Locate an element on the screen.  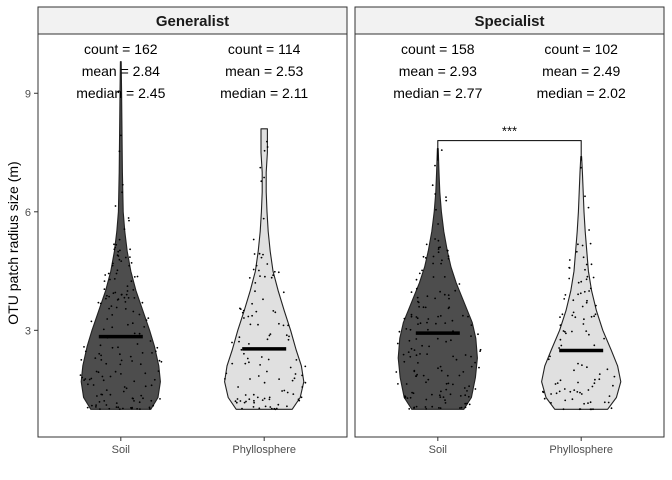
points-specialist-soil is located at coordinates (438, 279).